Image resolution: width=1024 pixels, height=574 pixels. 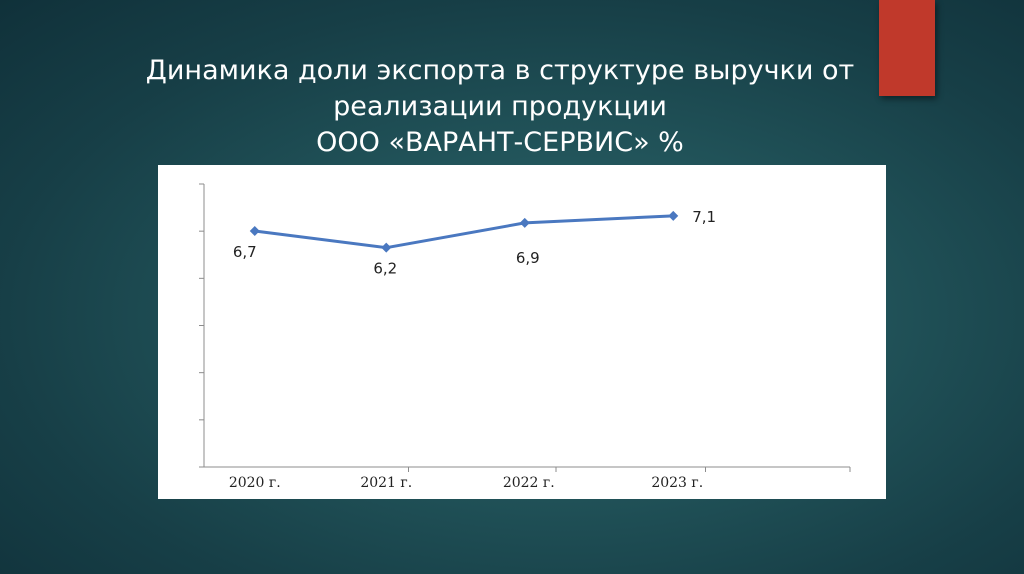 What do you see at coordinates (677, 483) in the screenshot?
I see `x-tick-label: 2023 г.` at bounding box center [677, 483].